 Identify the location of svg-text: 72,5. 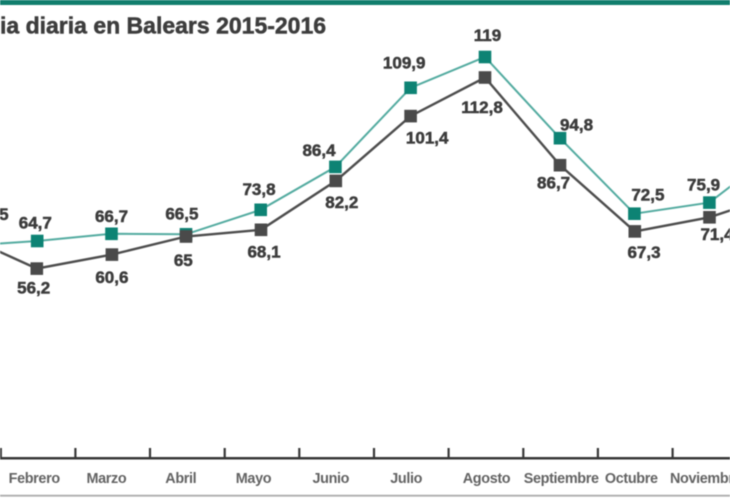
(647, 195).